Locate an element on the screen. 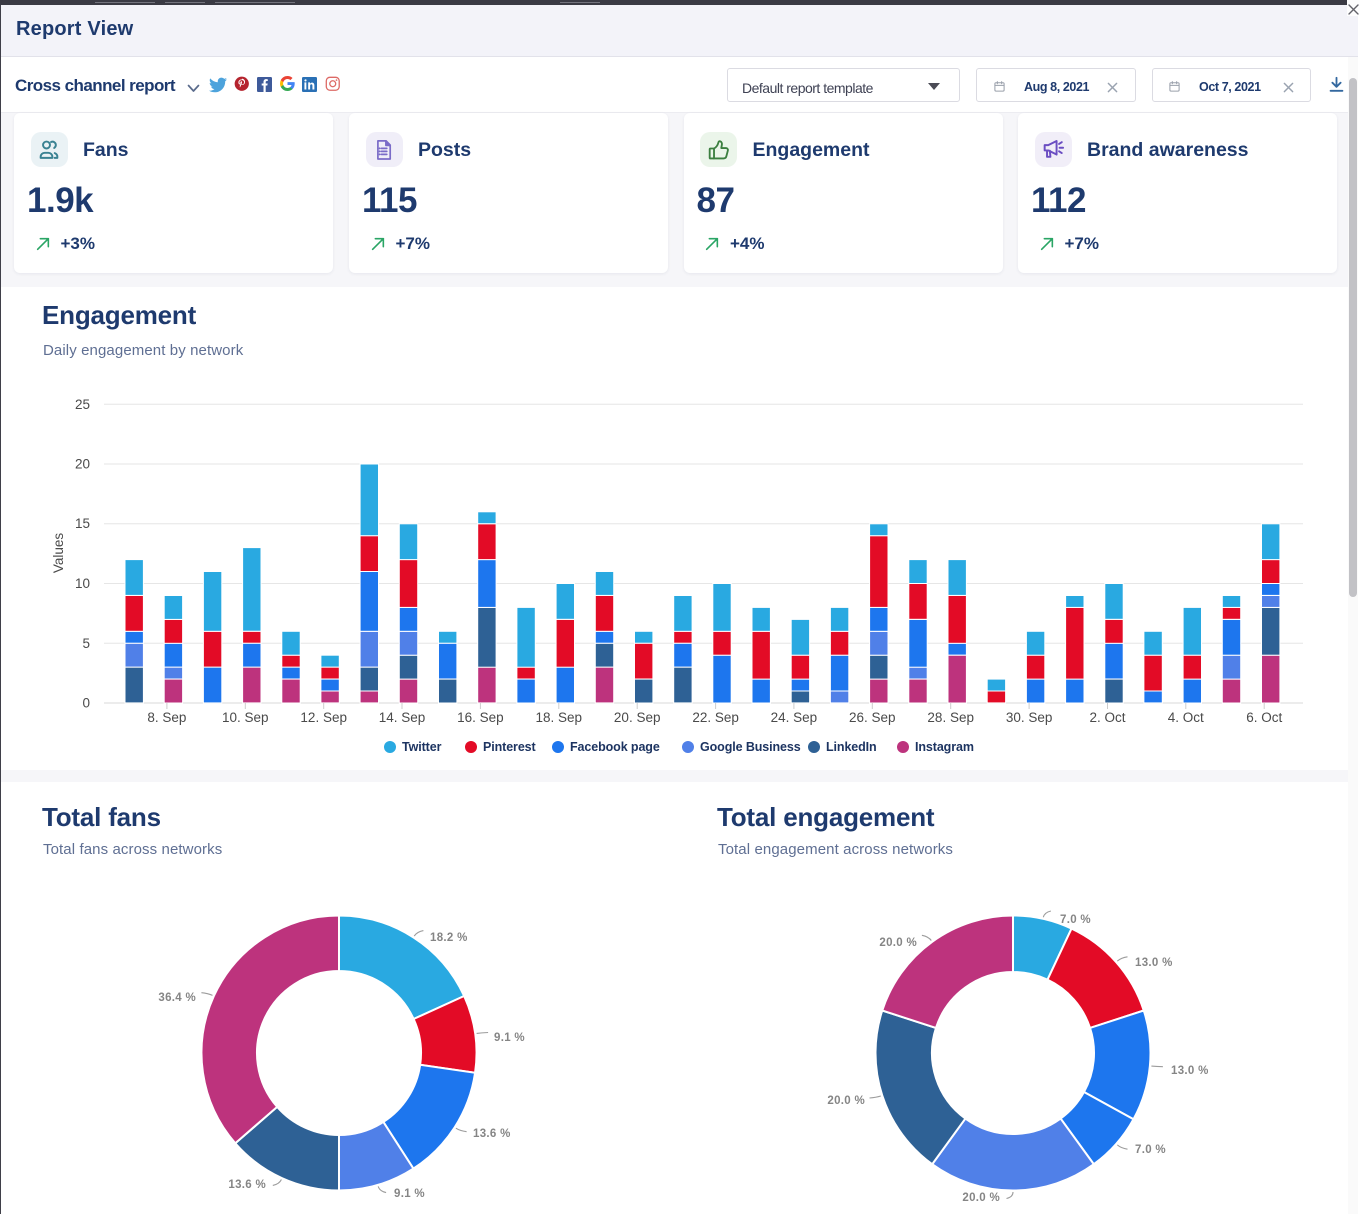  svg-text: 6. Oct is located at coordinates (1264, 717).